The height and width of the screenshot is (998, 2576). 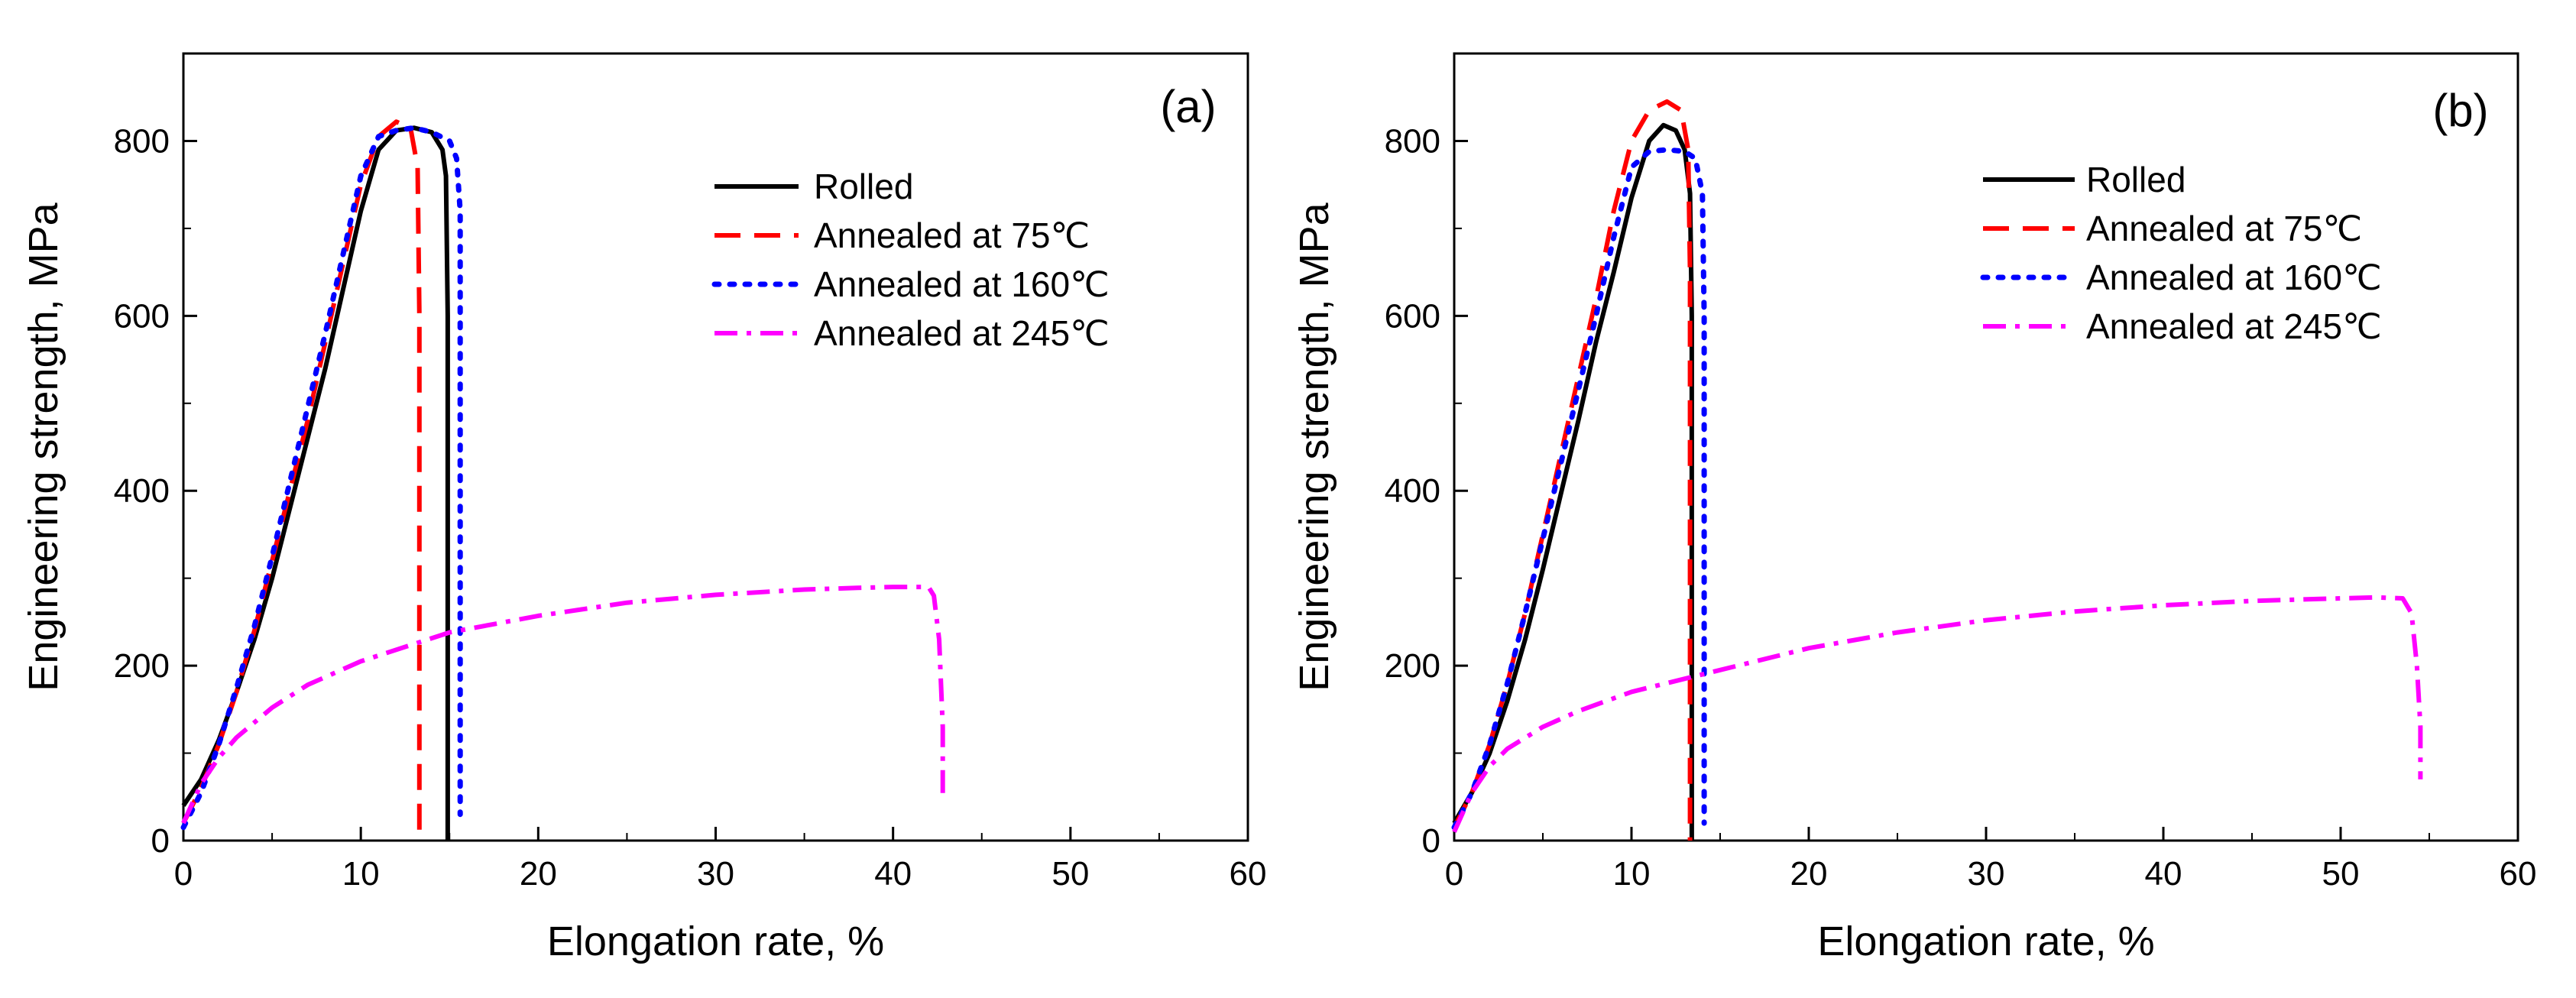 What do you see at coordinates (2460, 111) in the screenshot?
I see `panel-label: (b)` at bounding box center [2460, 111].